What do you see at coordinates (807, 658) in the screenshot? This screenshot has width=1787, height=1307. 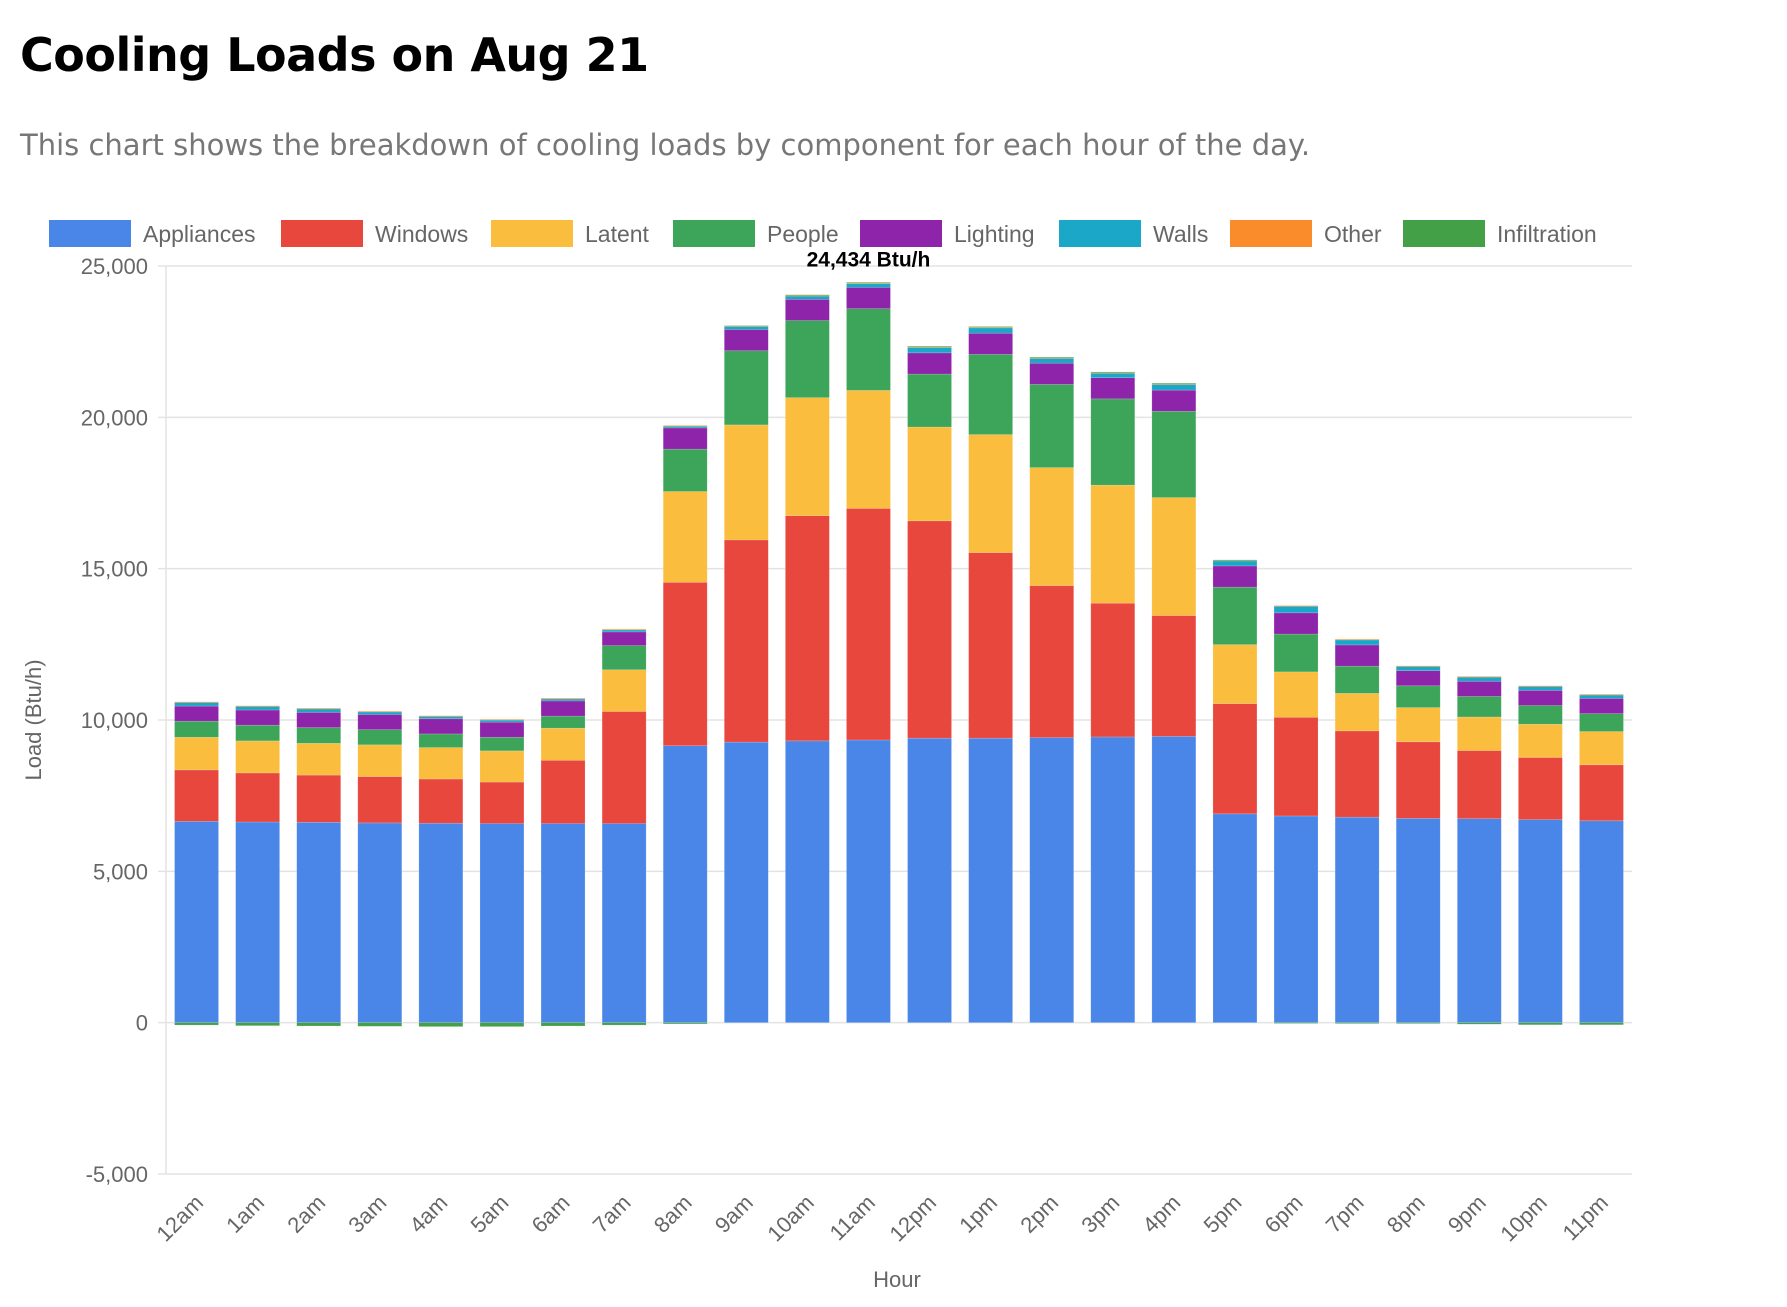 I see `bar-stack-10am` at bounding box center [807, 658].